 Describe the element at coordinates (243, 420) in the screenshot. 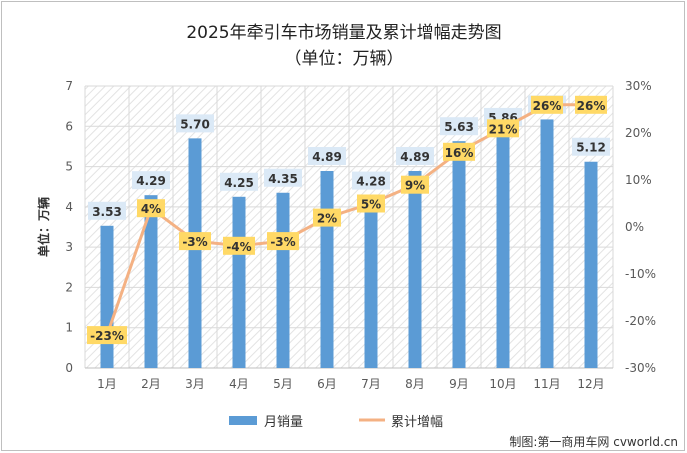

I see `legend-bar-swatch` at that location.